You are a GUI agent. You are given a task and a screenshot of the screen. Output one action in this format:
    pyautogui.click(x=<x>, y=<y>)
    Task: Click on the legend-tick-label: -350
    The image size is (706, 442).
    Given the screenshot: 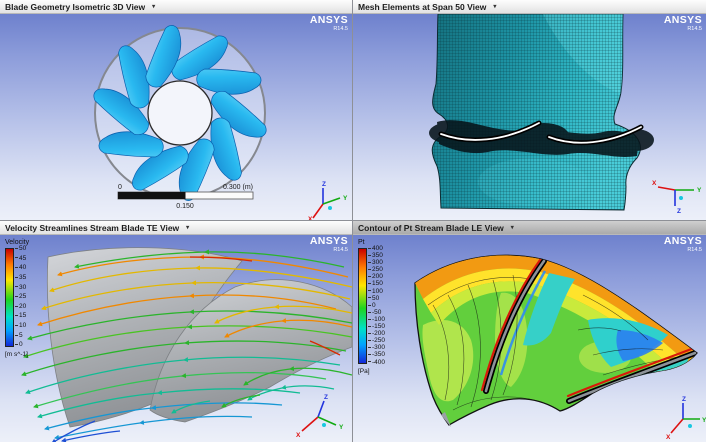 What is the action you would take?
    pyautogui.click(x=376, y=355)
    